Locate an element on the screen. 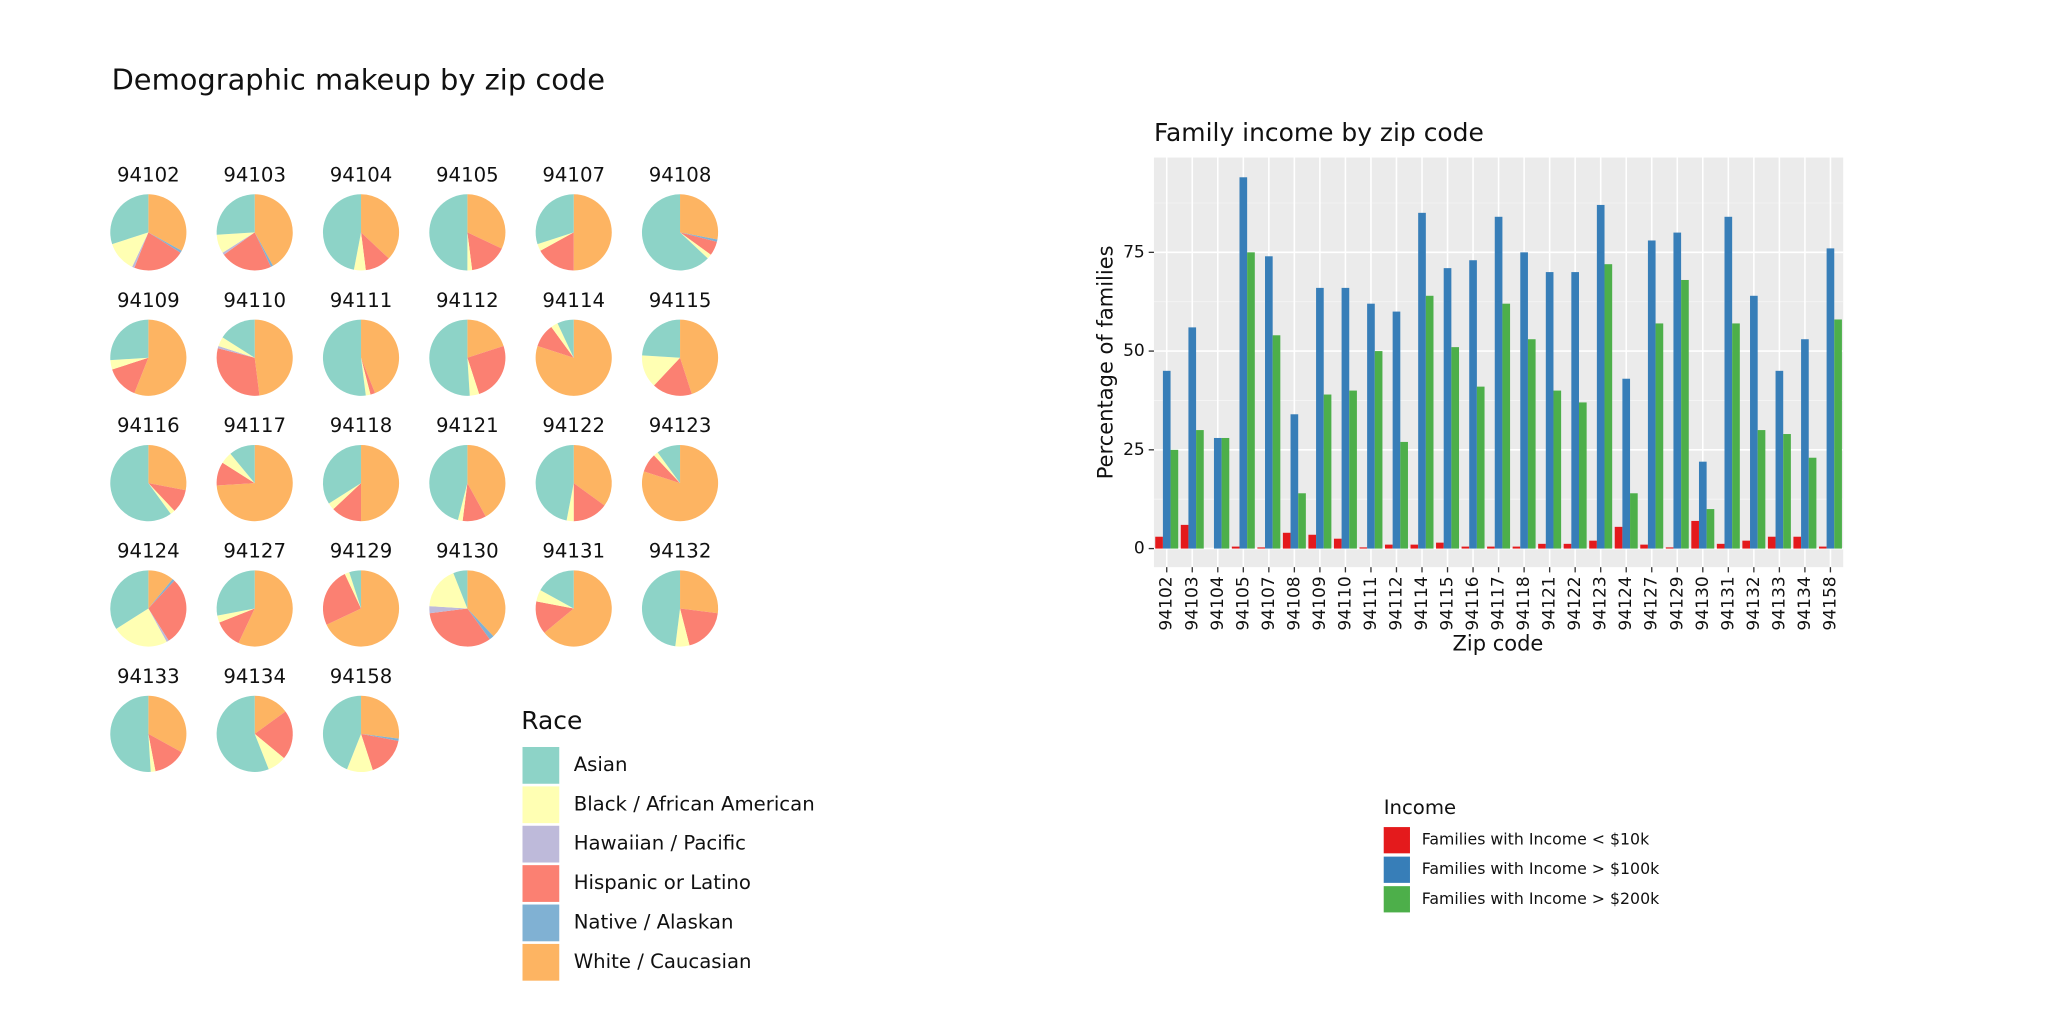 The width and height of the screenshot is (2048, 1024). legend-label: Native / Alaskan is located at coordinates (654, 921).